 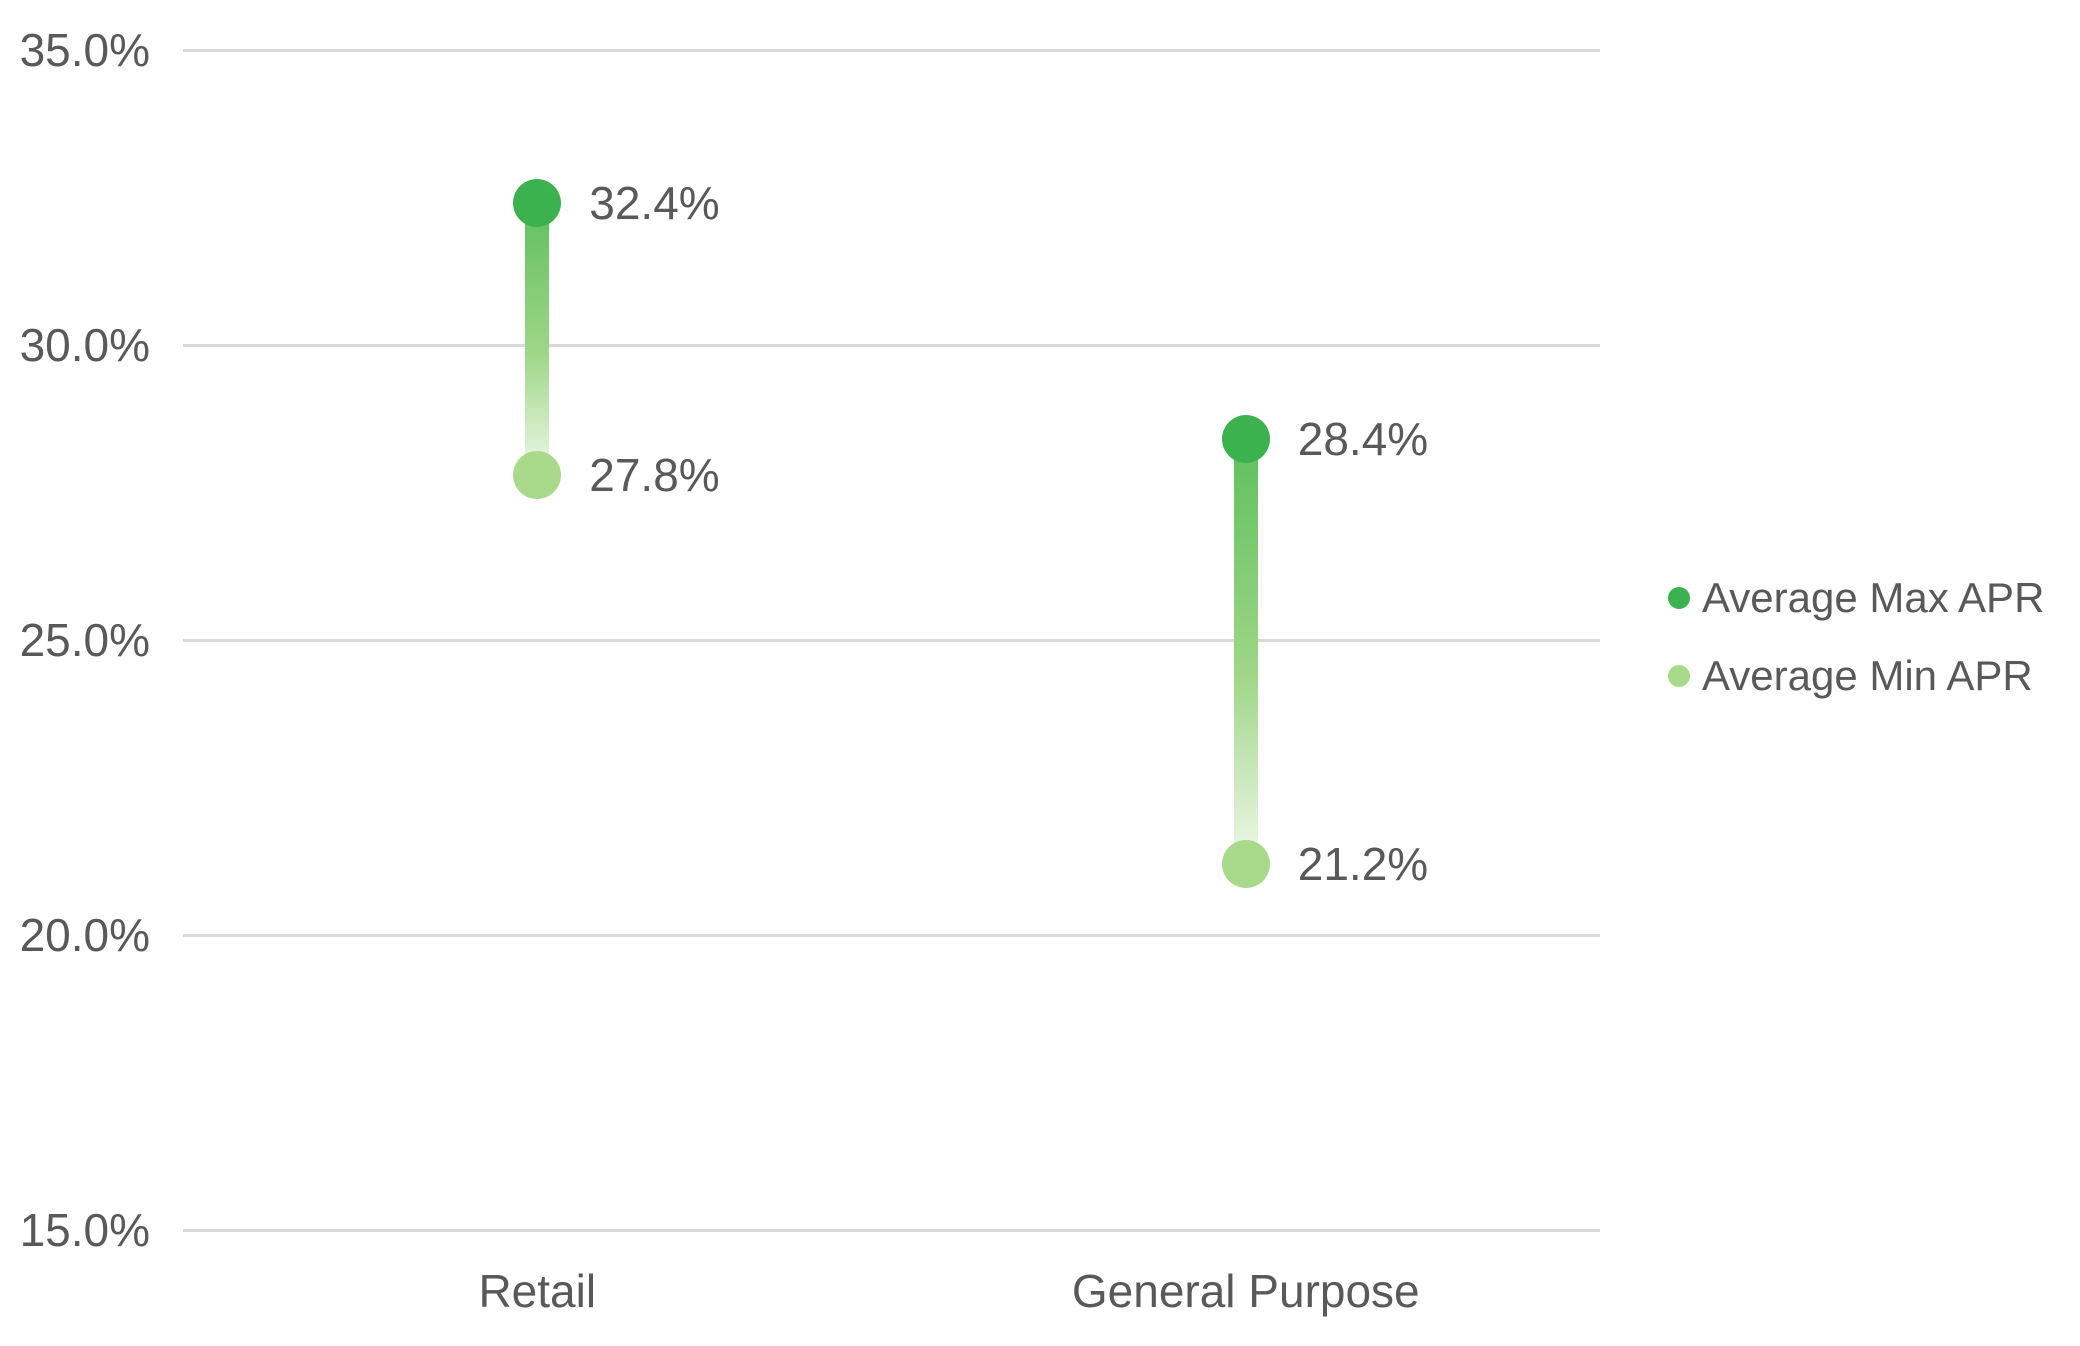 What do you see at coordinates (1245, 864) in the screenshot?
I see `min-apr-marker-general-purpose` at bounding box center [1245, 864].